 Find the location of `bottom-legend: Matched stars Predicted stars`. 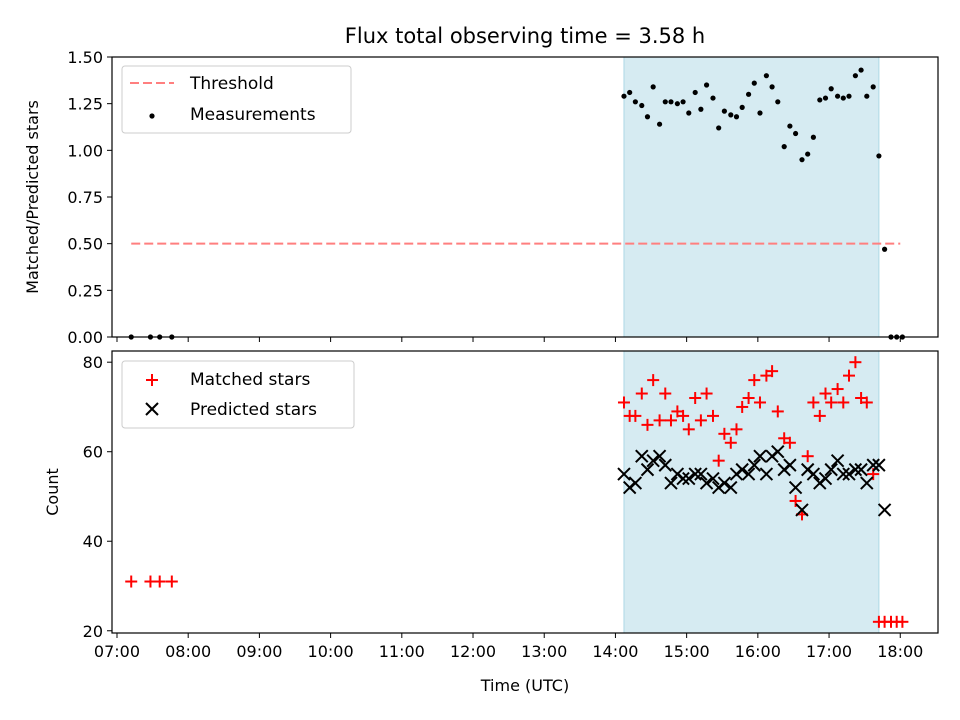

bottom-legend: Matched stars Predicted stars is located at coordinates (238, 394).